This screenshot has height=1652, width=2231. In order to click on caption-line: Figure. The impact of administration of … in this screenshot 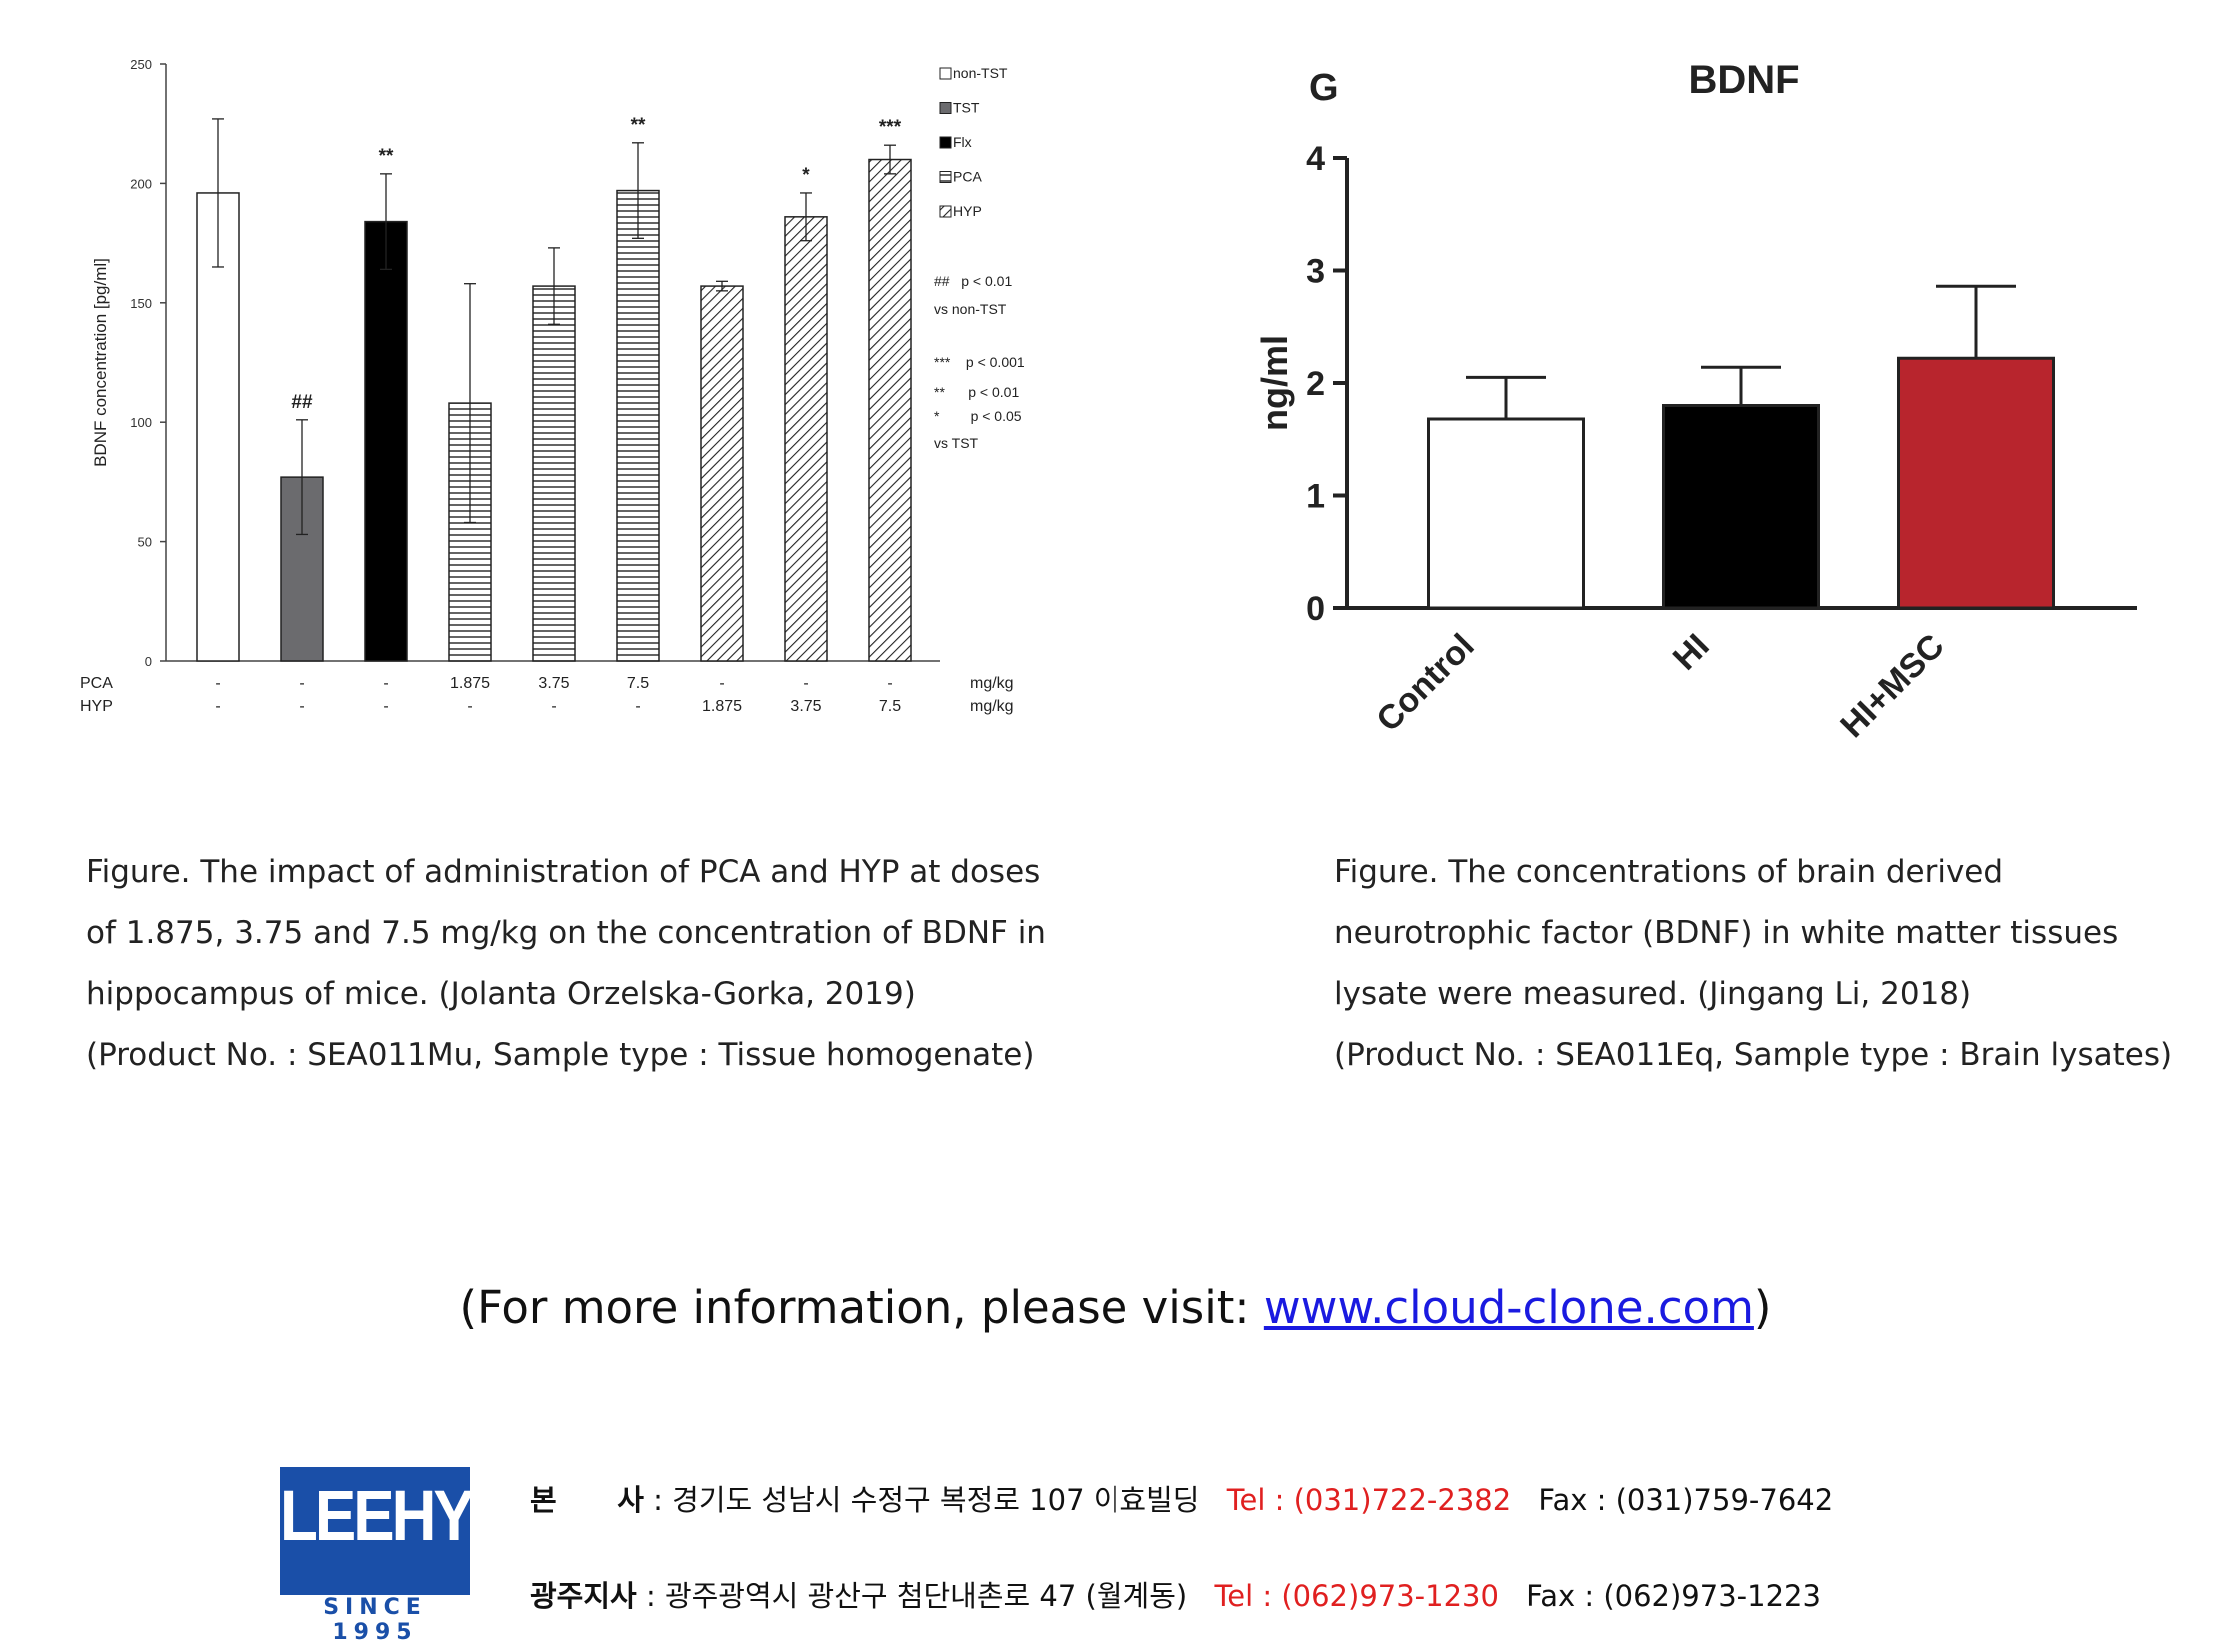, I will do `click(563, 872)`.